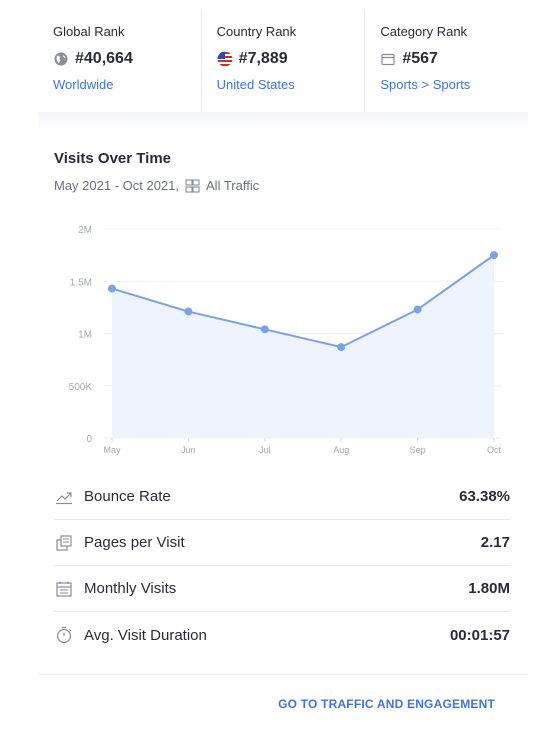  Describe the element at coordinates (263, 58) in the screenshot. I see `country-rank-value: #7,889` at that location.